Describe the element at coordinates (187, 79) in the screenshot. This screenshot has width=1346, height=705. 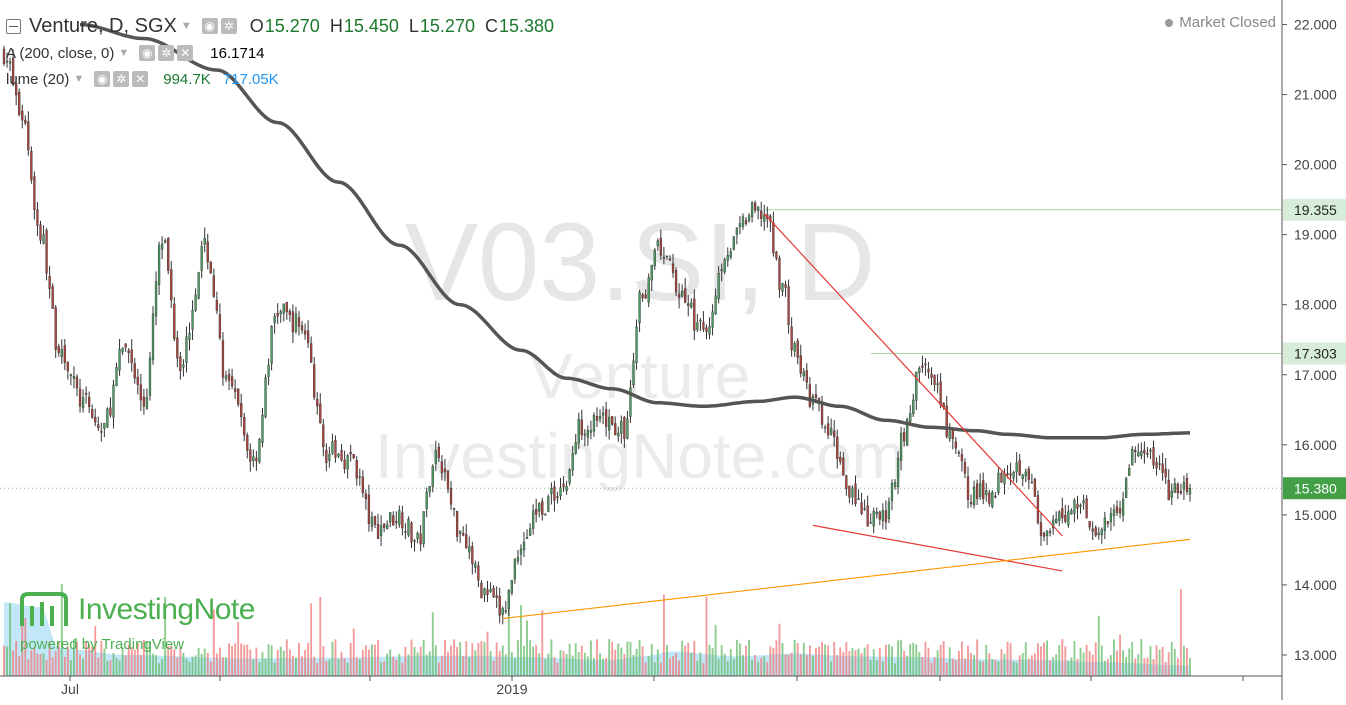
I see `volume-value: 994.7K` at that location.